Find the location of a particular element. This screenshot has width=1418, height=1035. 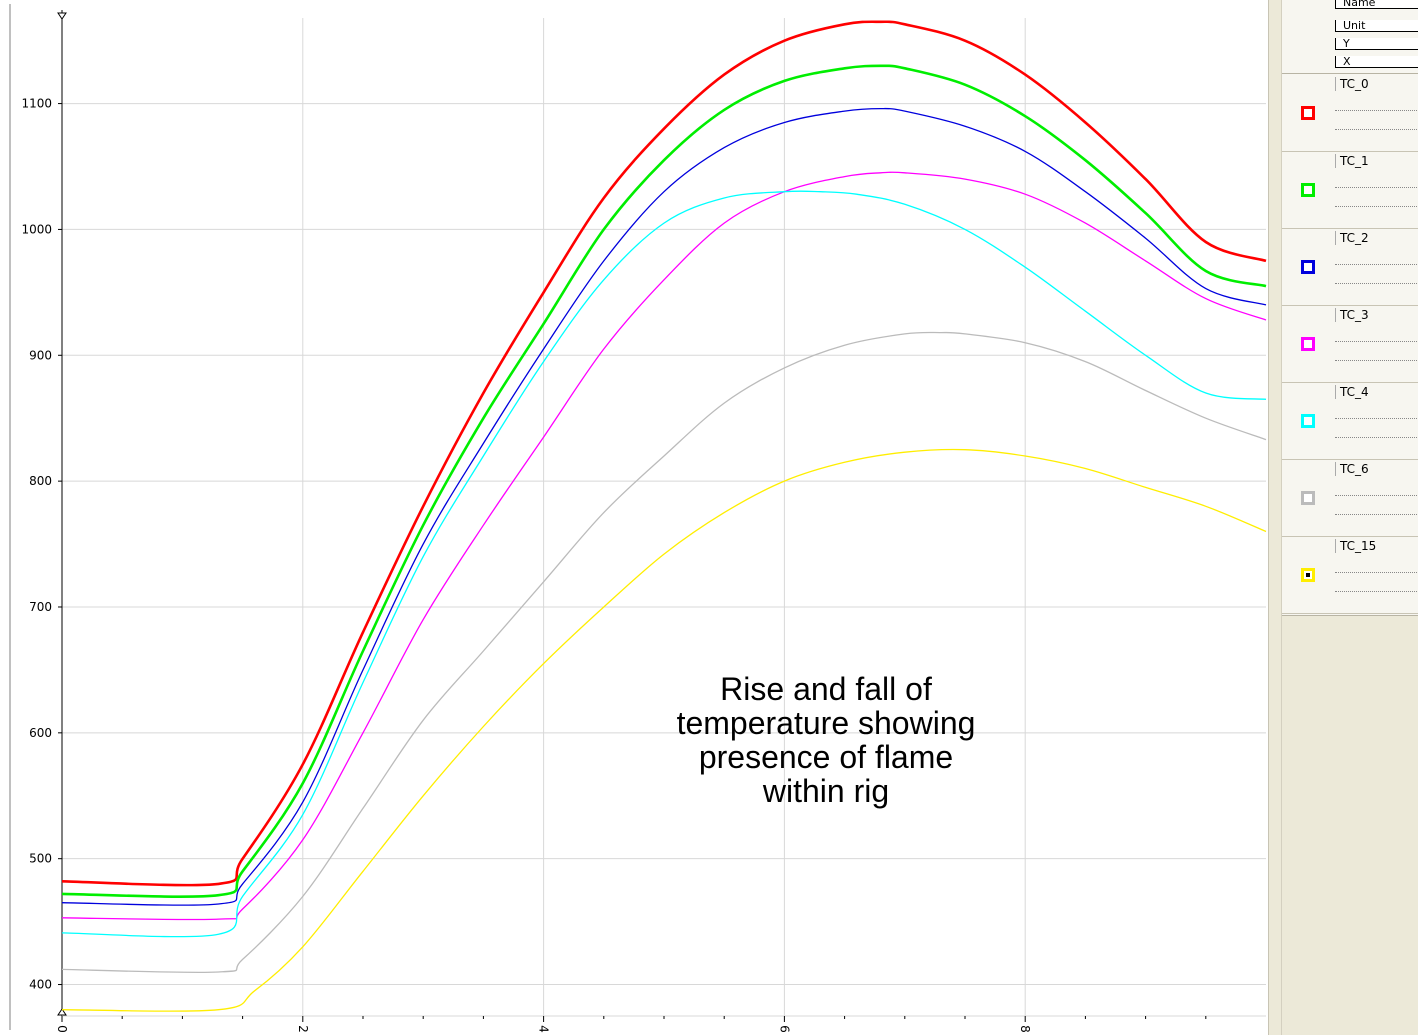

legend-item: TC_4 is located at coordinates (1350, 421).